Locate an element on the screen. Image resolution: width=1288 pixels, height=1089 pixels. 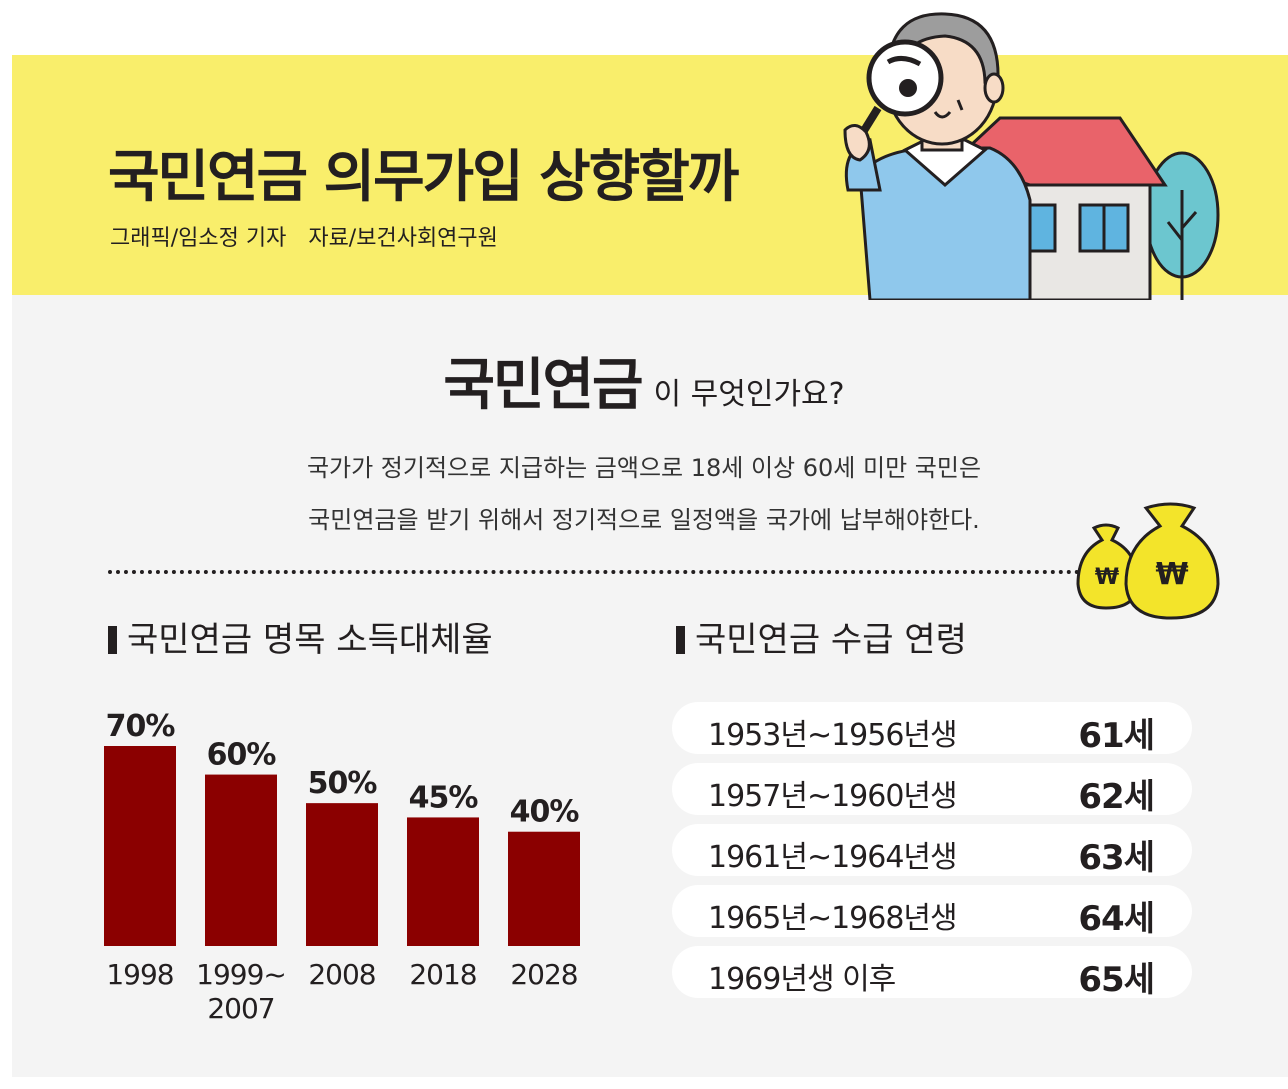
bar-value-label-4: 40% is located at coordinates (545, 812).